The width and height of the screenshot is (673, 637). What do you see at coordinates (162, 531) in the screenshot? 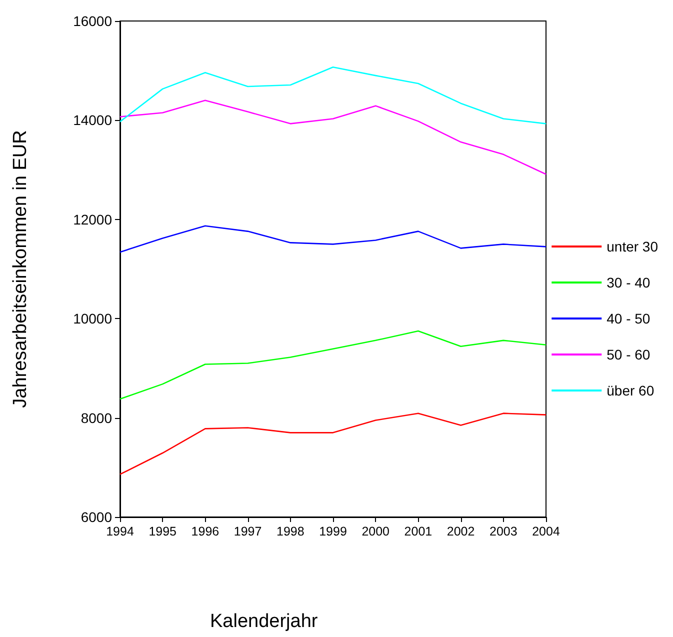
I see `x-tick-label: 1995` at bounding box center [162, 531].